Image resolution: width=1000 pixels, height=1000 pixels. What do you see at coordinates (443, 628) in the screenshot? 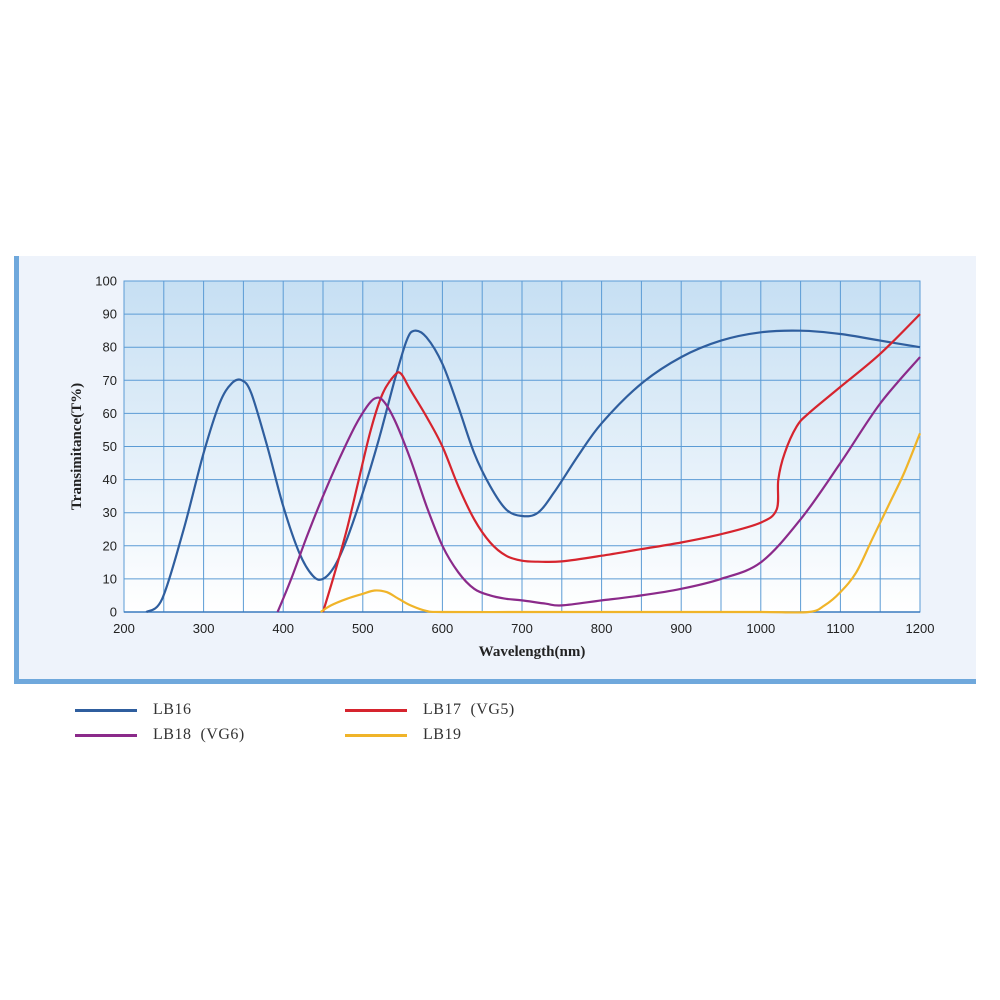
I see `x-tick-label: 600` at bounding box center [443, 628].